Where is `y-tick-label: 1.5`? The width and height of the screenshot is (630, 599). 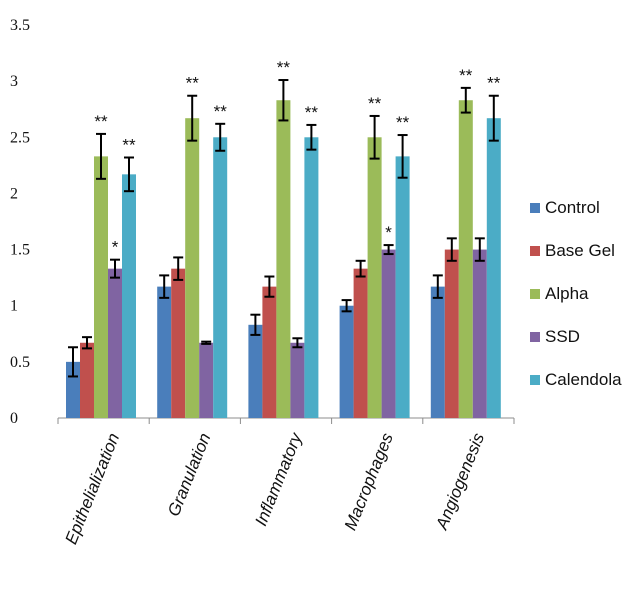 y-tick-label: 1.5 is located at coordinates (20, 250).